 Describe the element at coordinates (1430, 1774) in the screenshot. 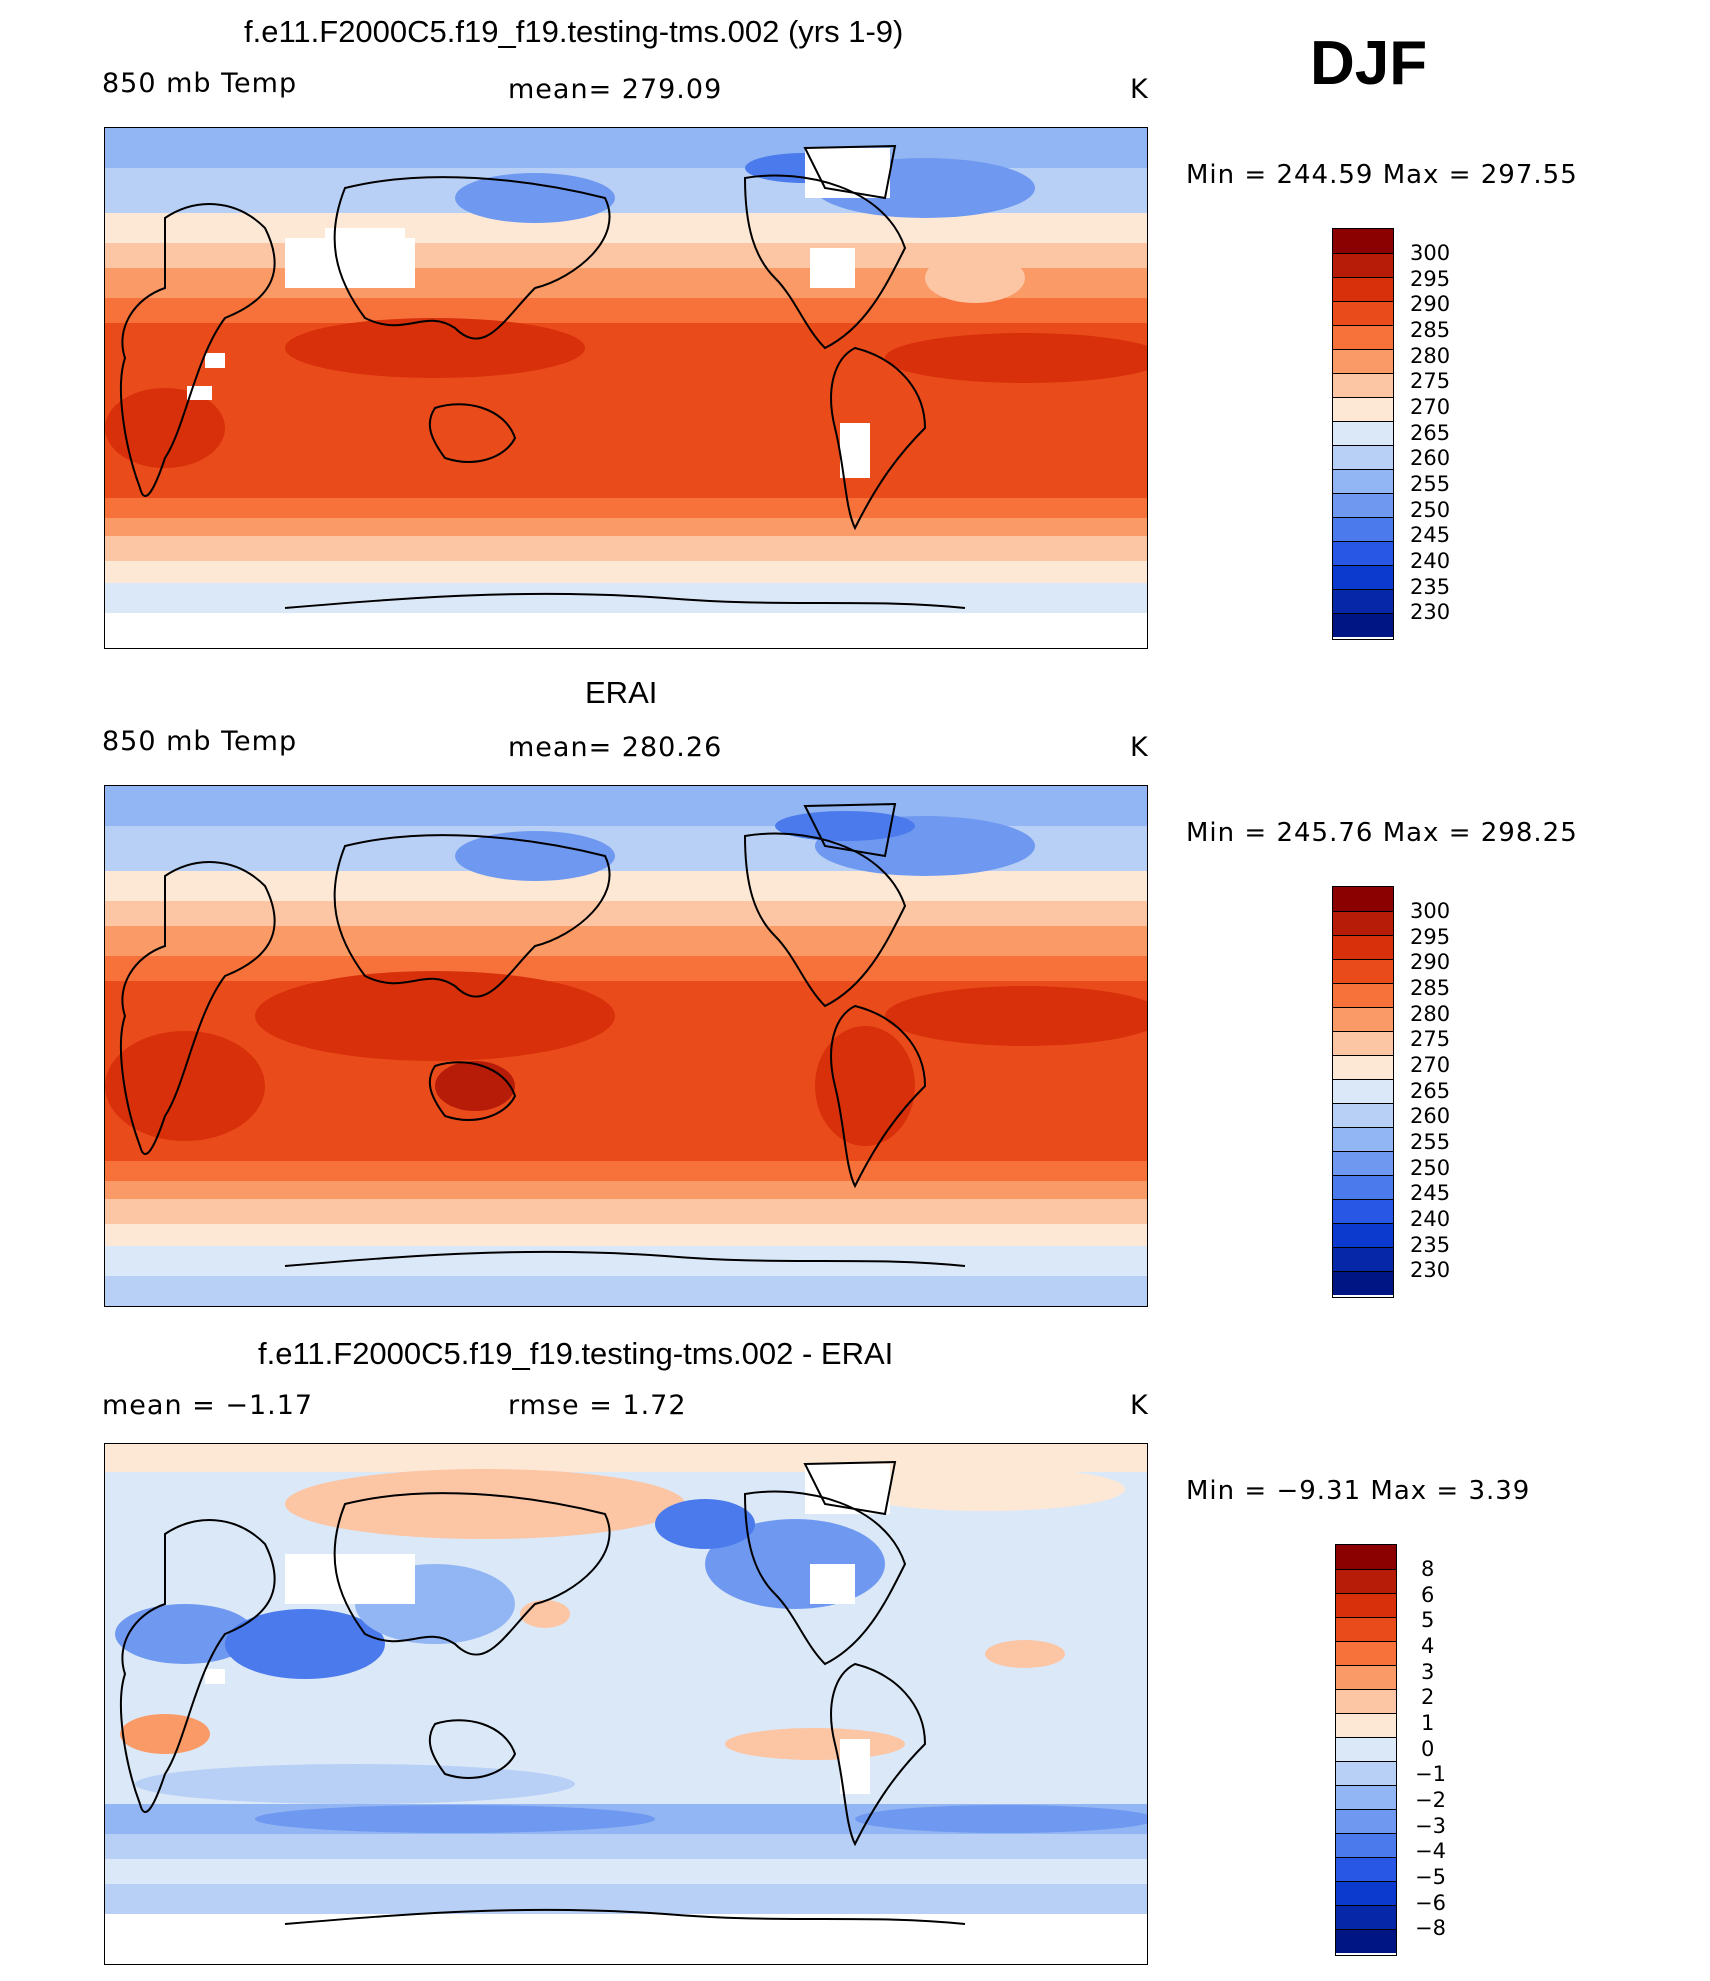

I see `colorbar-label: −1` at that location.